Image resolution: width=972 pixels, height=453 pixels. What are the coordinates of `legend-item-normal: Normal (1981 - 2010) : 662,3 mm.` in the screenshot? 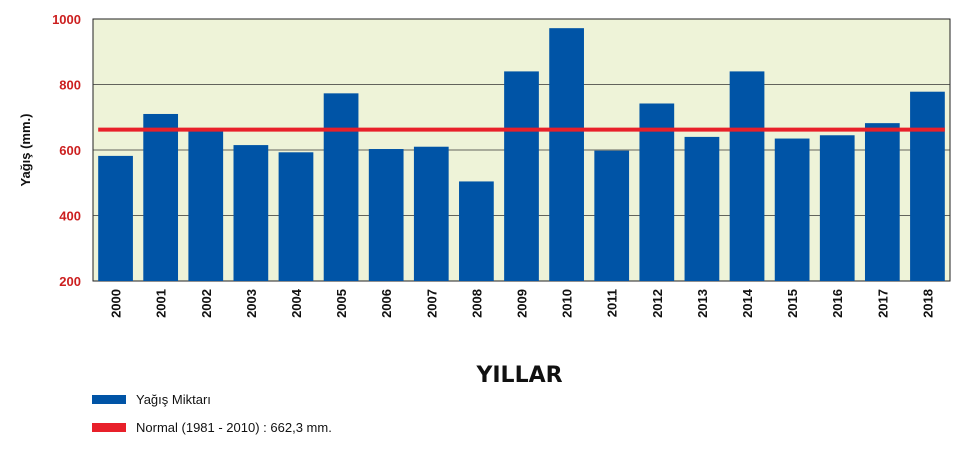 It's located at (212, 427).